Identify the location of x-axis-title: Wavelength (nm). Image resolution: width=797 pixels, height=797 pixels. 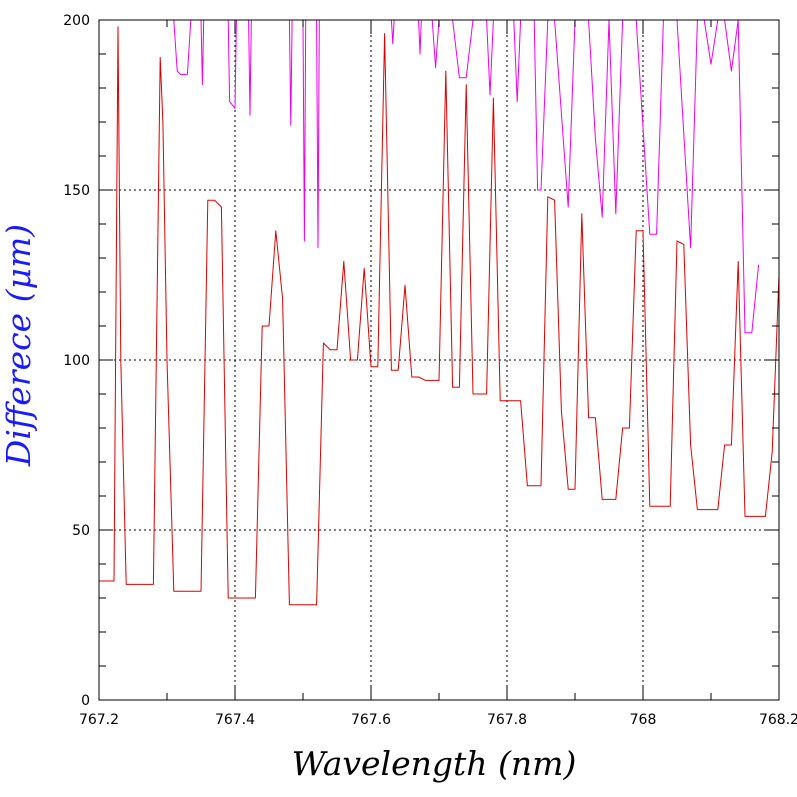
(434, 763).